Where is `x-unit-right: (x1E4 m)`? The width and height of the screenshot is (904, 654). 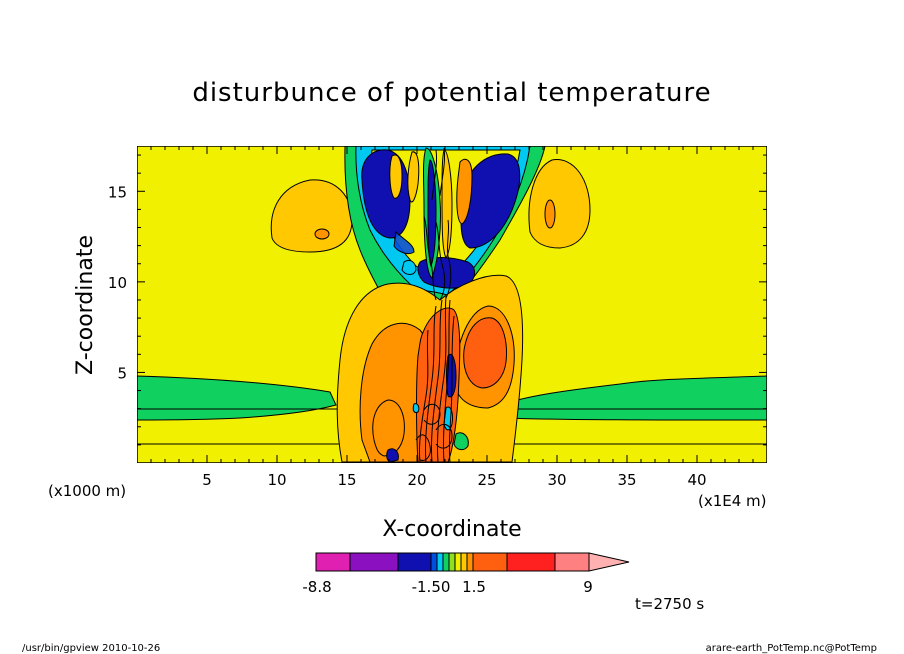 x-unit-right: (x1E4 m) is located at coordinates (732, 501).